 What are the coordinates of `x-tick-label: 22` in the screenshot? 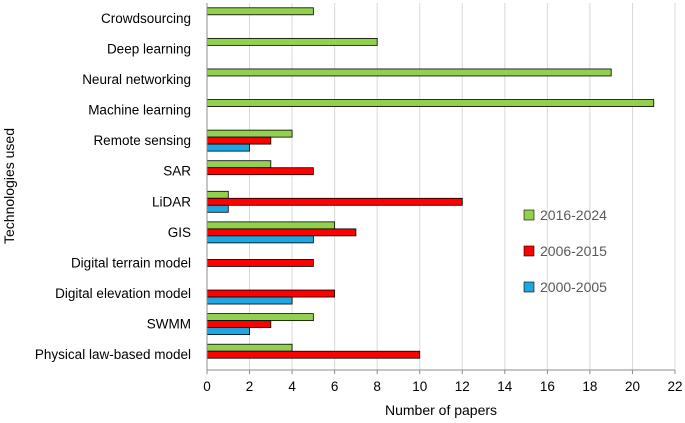 It's located at (674, 386).